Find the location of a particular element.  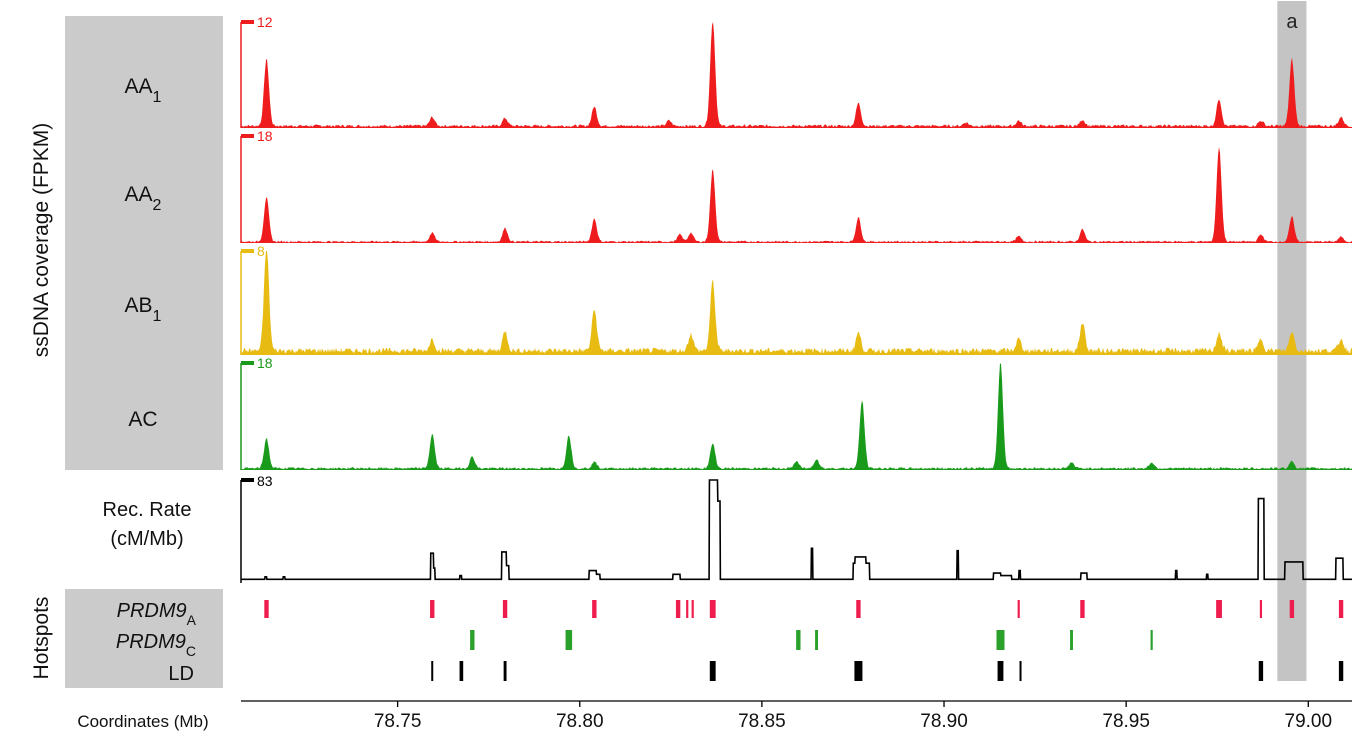

rec-rate-label-line2: (cM/Mb) is located at coordinates (146, 539).